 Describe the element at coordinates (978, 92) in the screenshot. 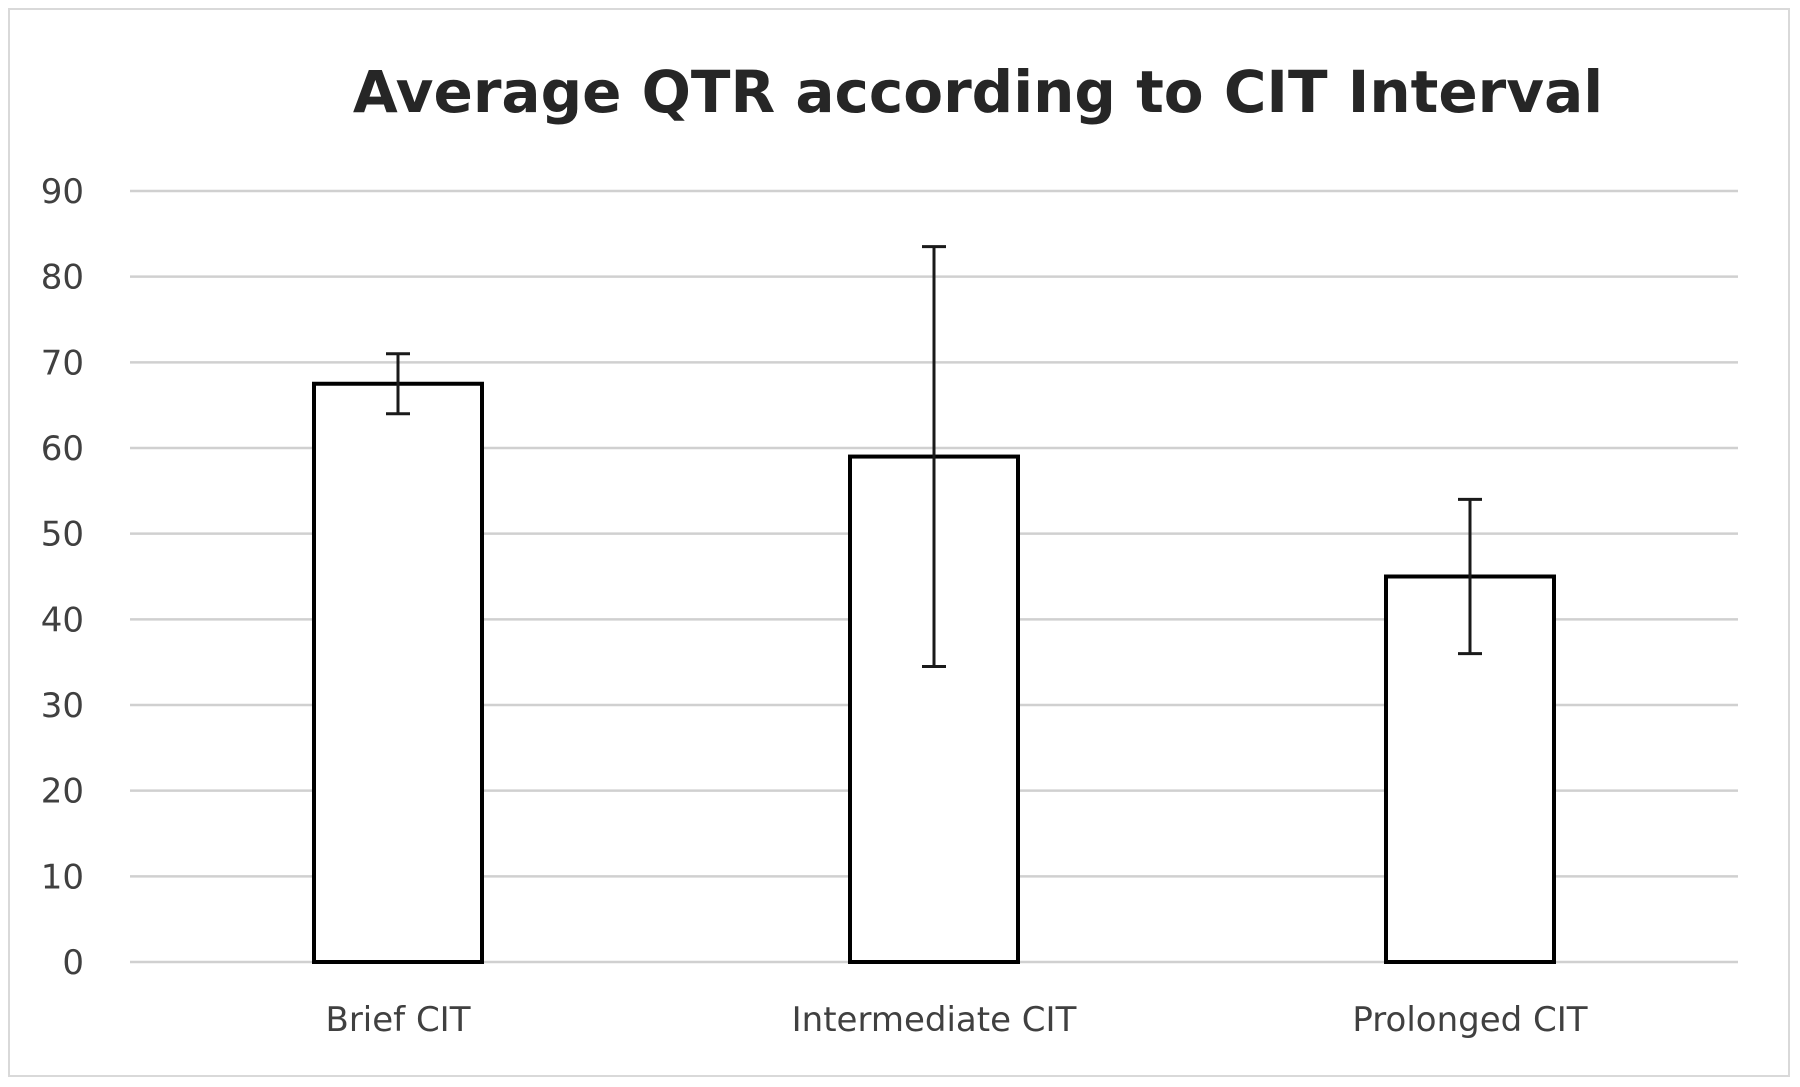

I see `chart-title: Average QTR according to CIT Interval` at that location.